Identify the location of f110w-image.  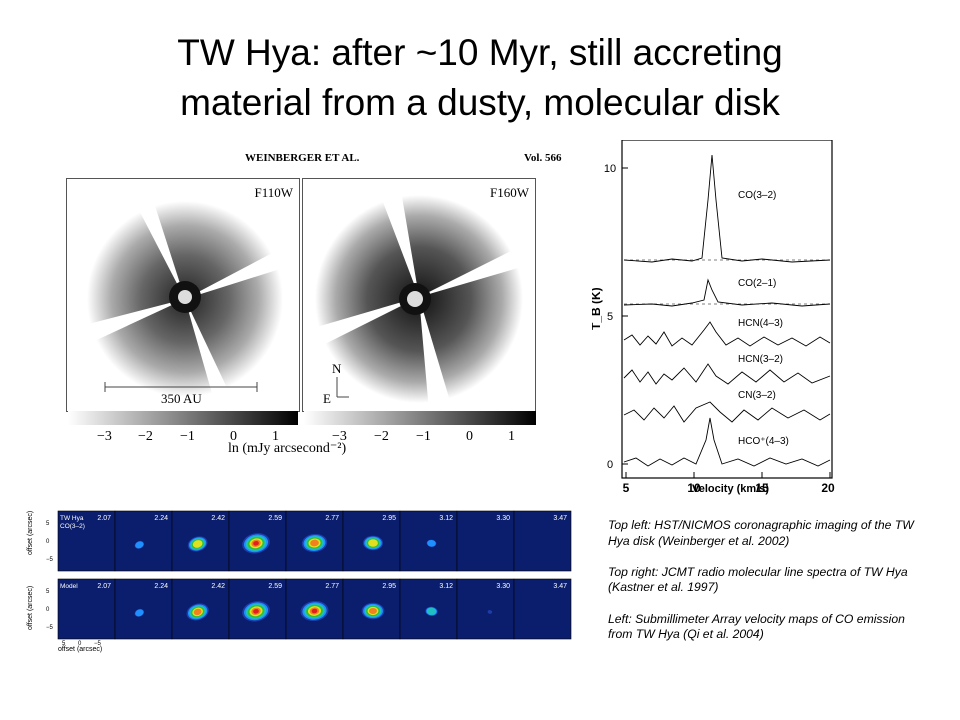
(183, 295).